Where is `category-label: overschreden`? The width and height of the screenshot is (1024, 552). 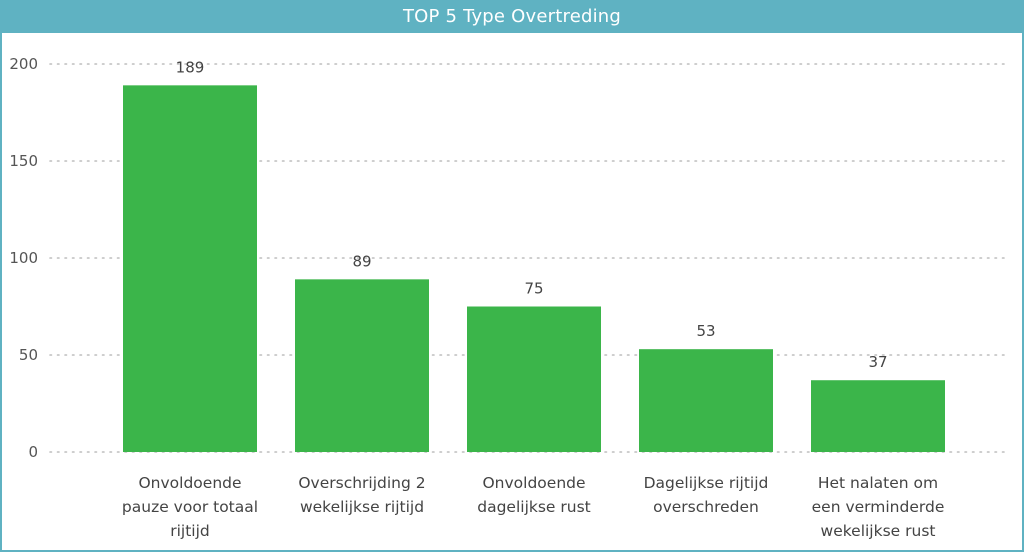 category-label: overschreden is located at coordinates (706, 507).